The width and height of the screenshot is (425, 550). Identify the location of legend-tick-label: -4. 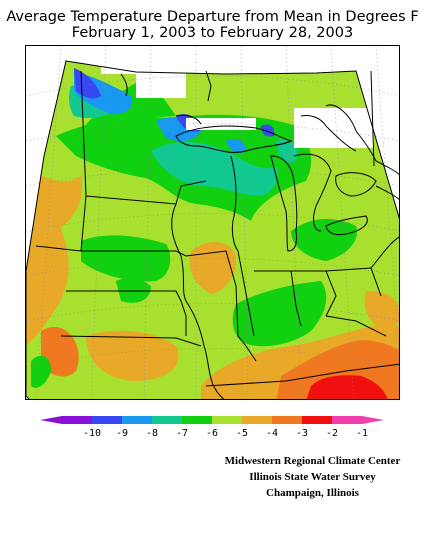
(272, 433).